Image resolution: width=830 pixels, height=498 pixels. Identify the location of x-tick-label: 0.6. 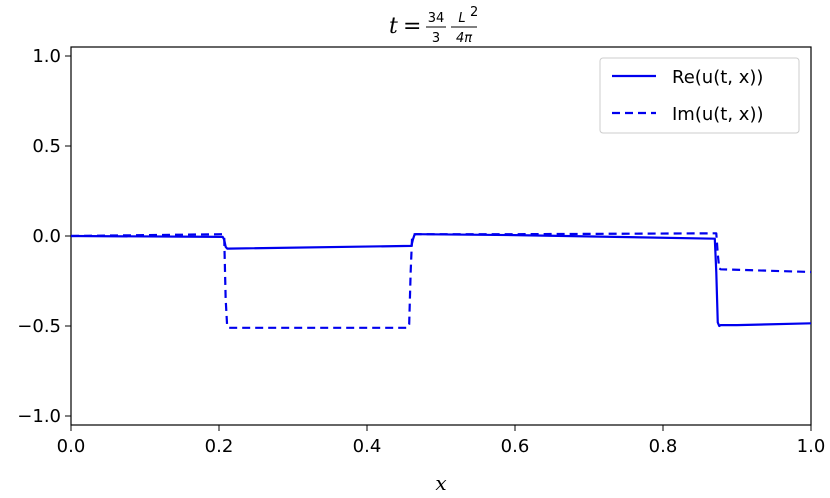
(515, 446).